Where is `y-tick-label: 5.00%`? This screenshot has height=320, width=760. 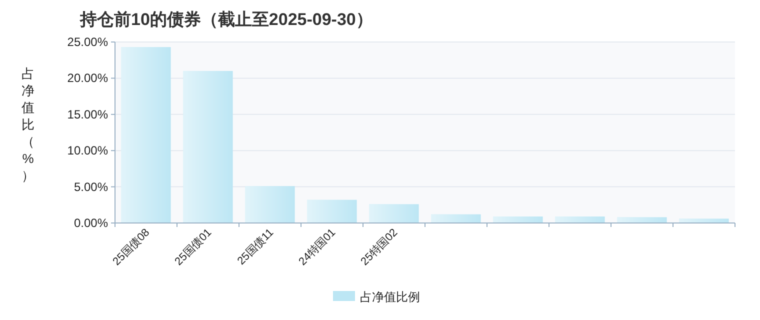
y-tick-label: 5.00% is located at coordinates (91, 187).